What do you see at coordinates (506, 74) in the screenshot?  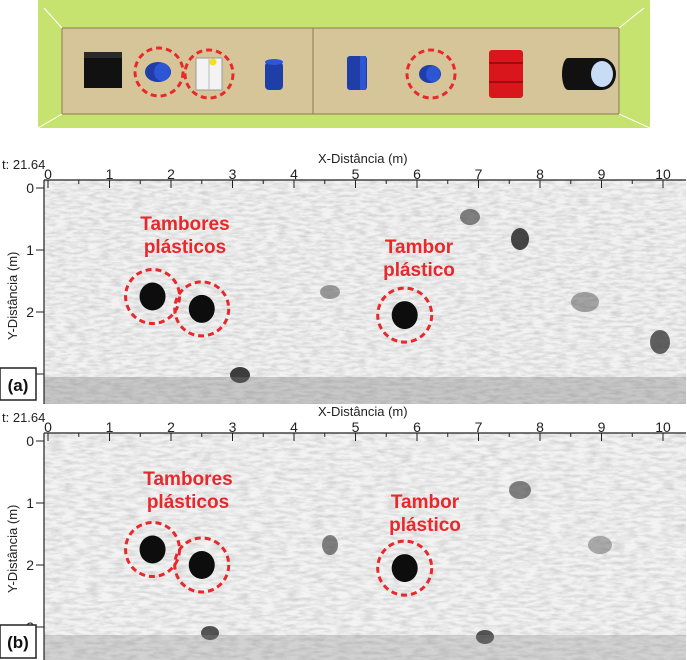 I see `red-drum-icon` at bounding box center [506, 74].